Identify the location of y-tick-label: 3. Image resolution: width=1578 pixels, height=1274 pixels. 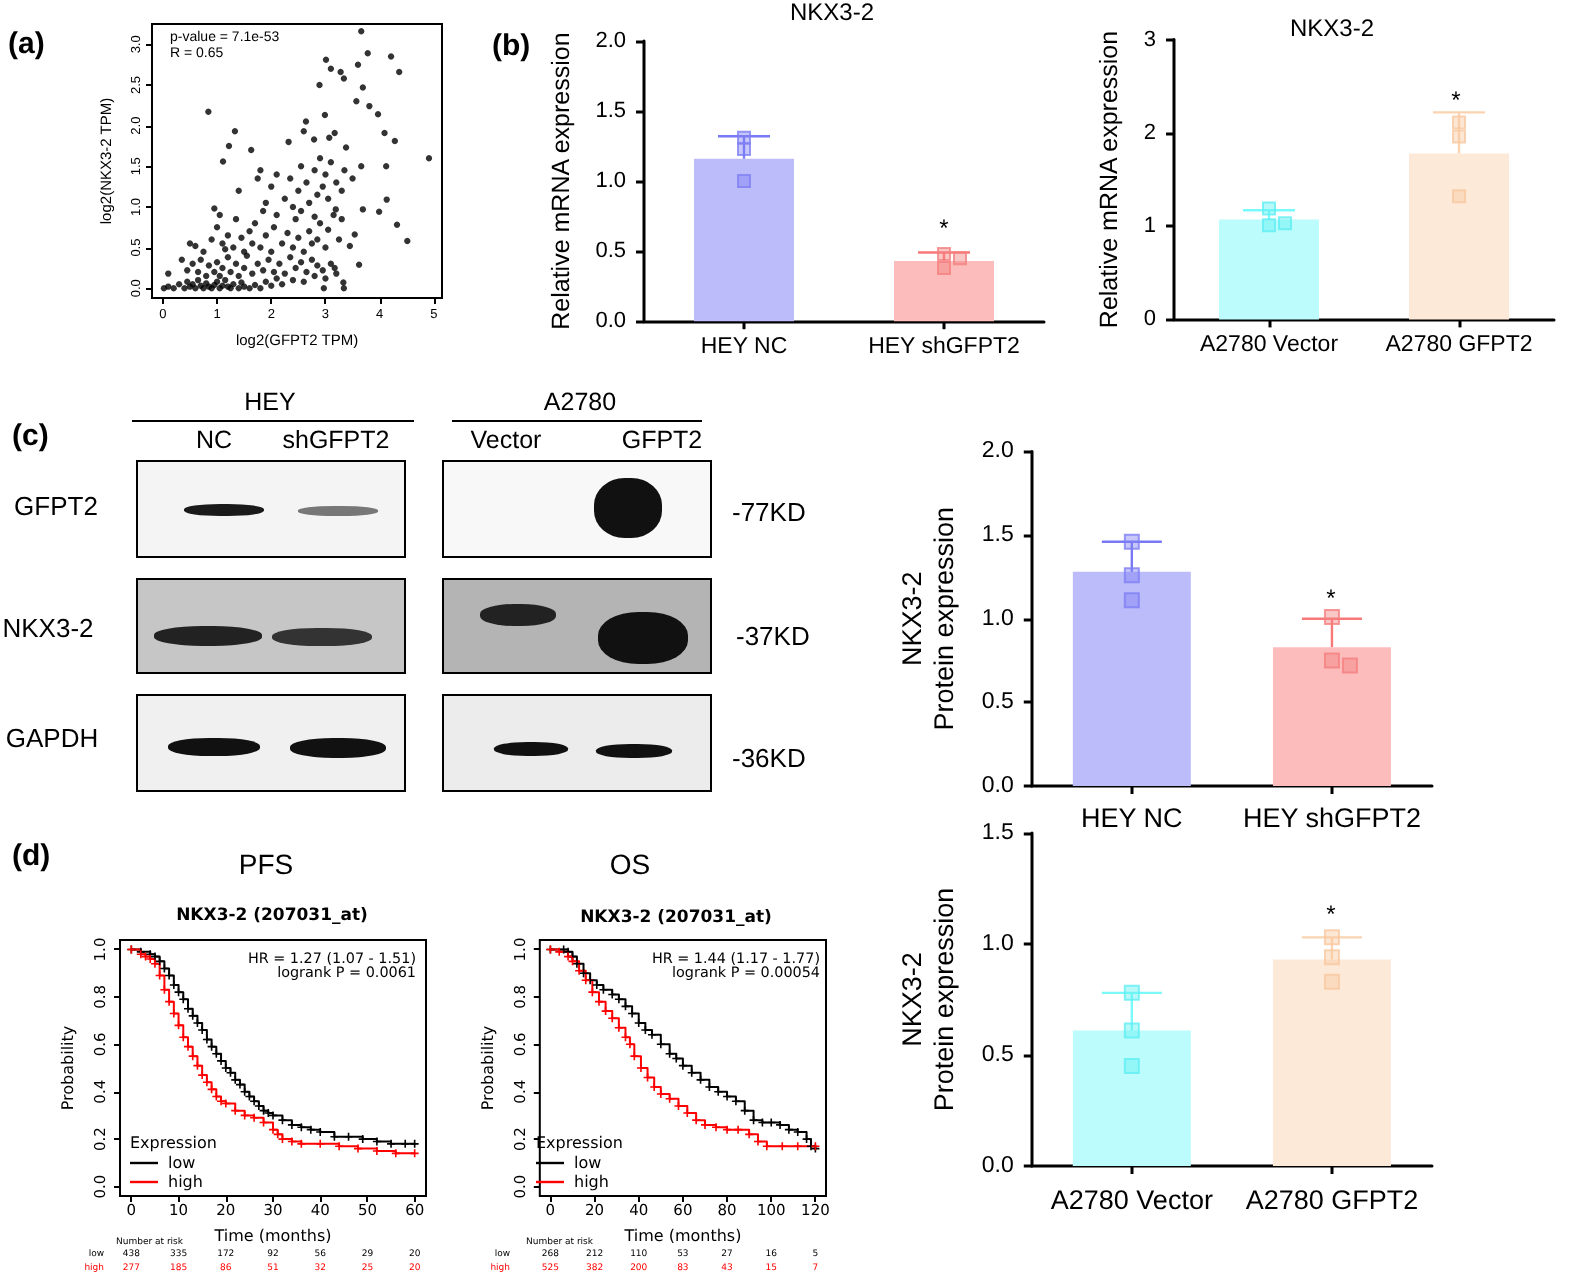
(1150, 39).